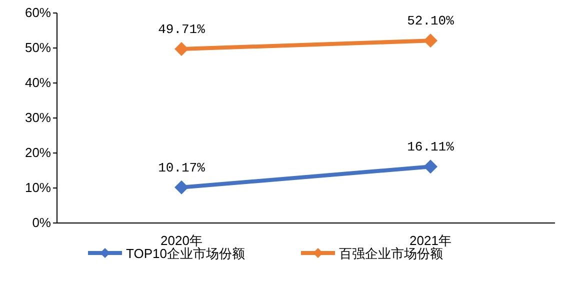 The height and width of the screenshot is (296, 563). I want to click on x-tick-label: 2021年, so click(431, 240).